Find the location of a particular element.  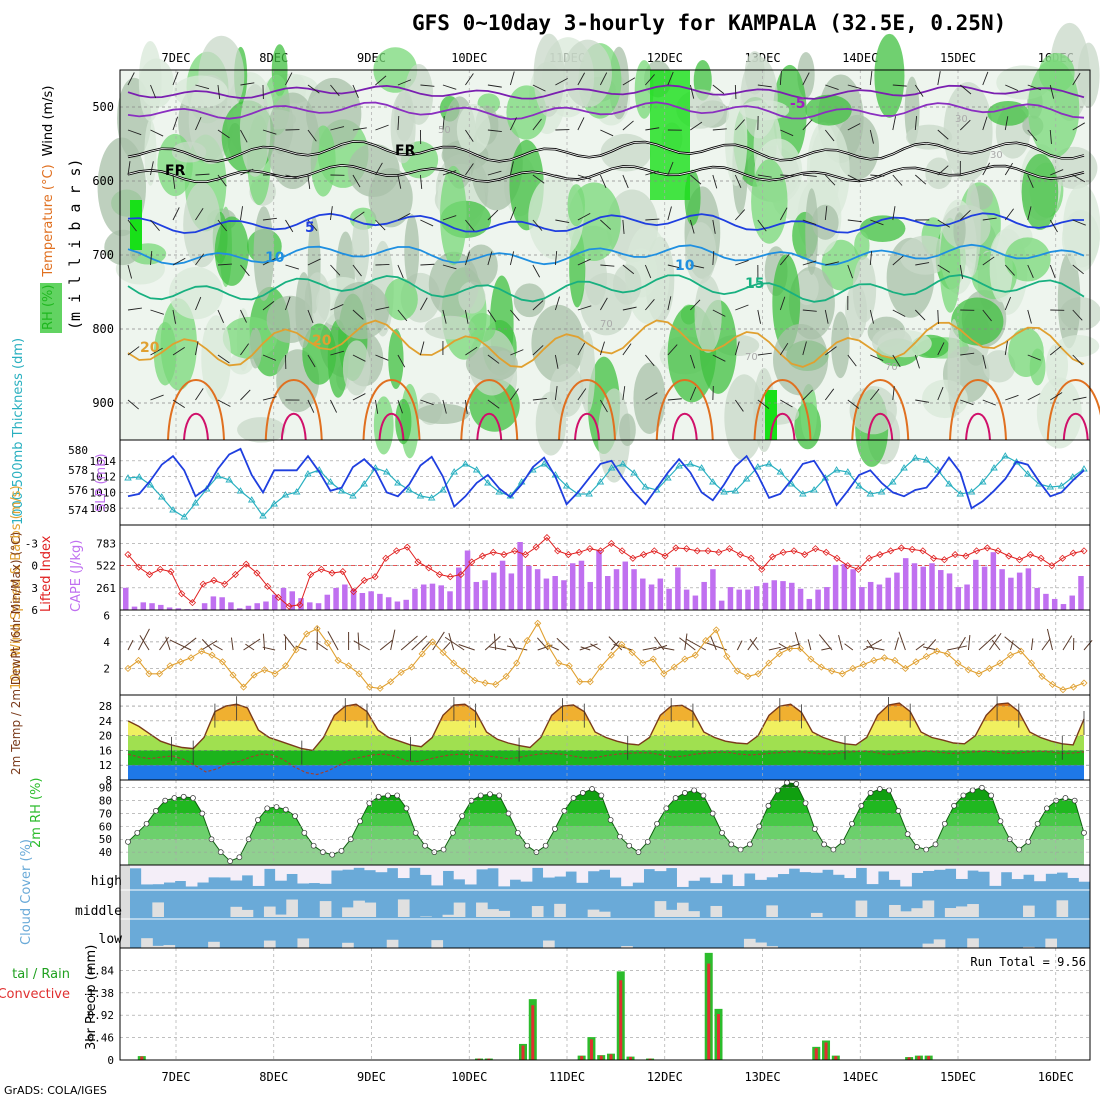

rh-tick: 70 is located at coordinates (105, 813).